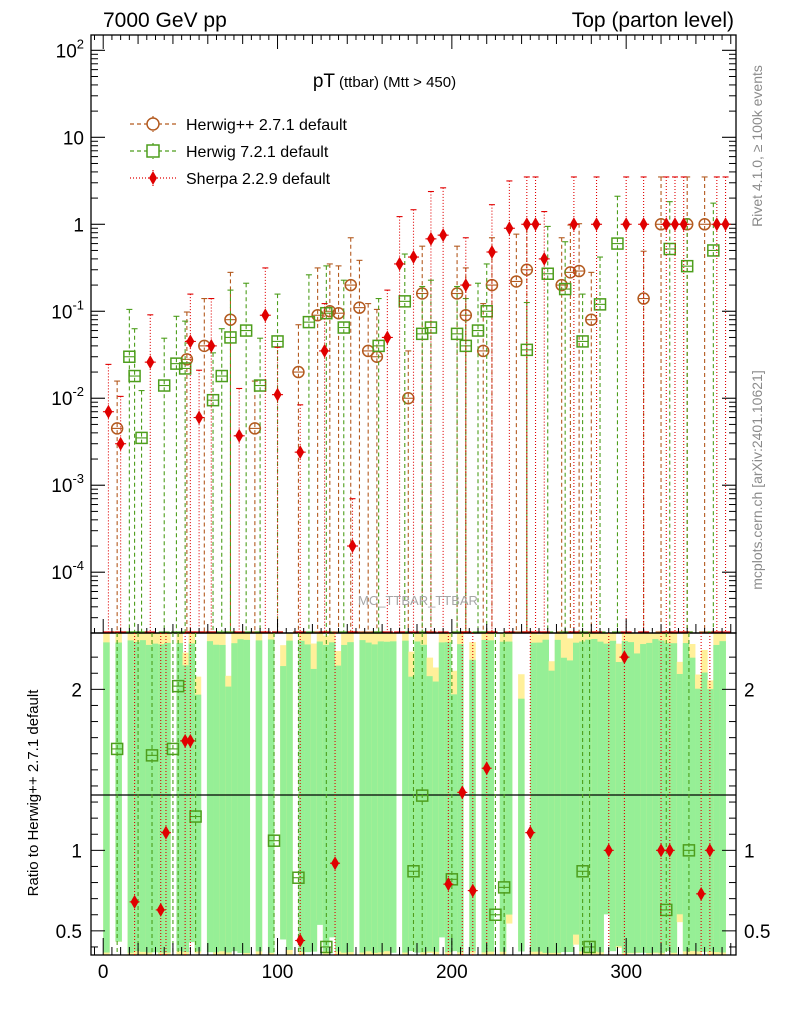 The width and height of the screenshot is (786, 1024). I want to click on ratio-y-tick-label-right: 2, so click(749, 690).